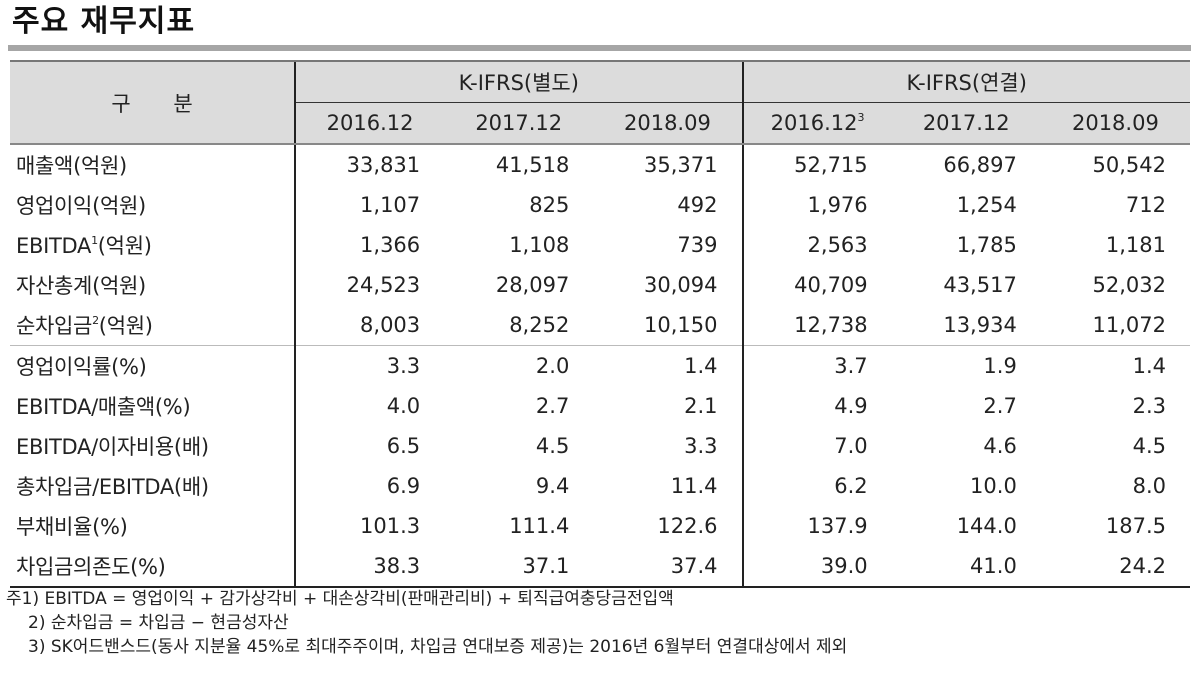 This screenshot has height=676, width=1199. What do you see at coordinates (84, 246) in the screenshot?
I see `row-label: EBITDA1(억원)` at bounding box center [84, 246].